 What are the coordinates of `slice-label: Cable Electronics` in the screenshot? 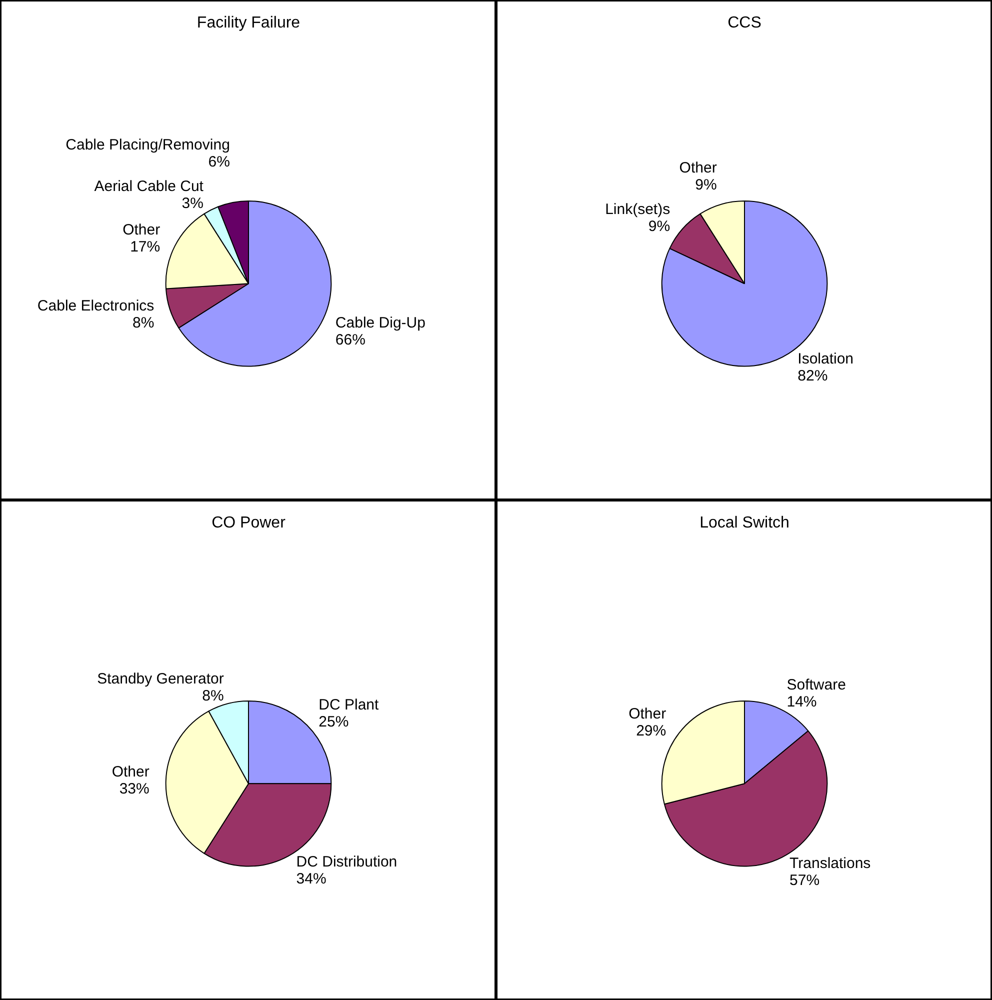 It's located at (95, 305).